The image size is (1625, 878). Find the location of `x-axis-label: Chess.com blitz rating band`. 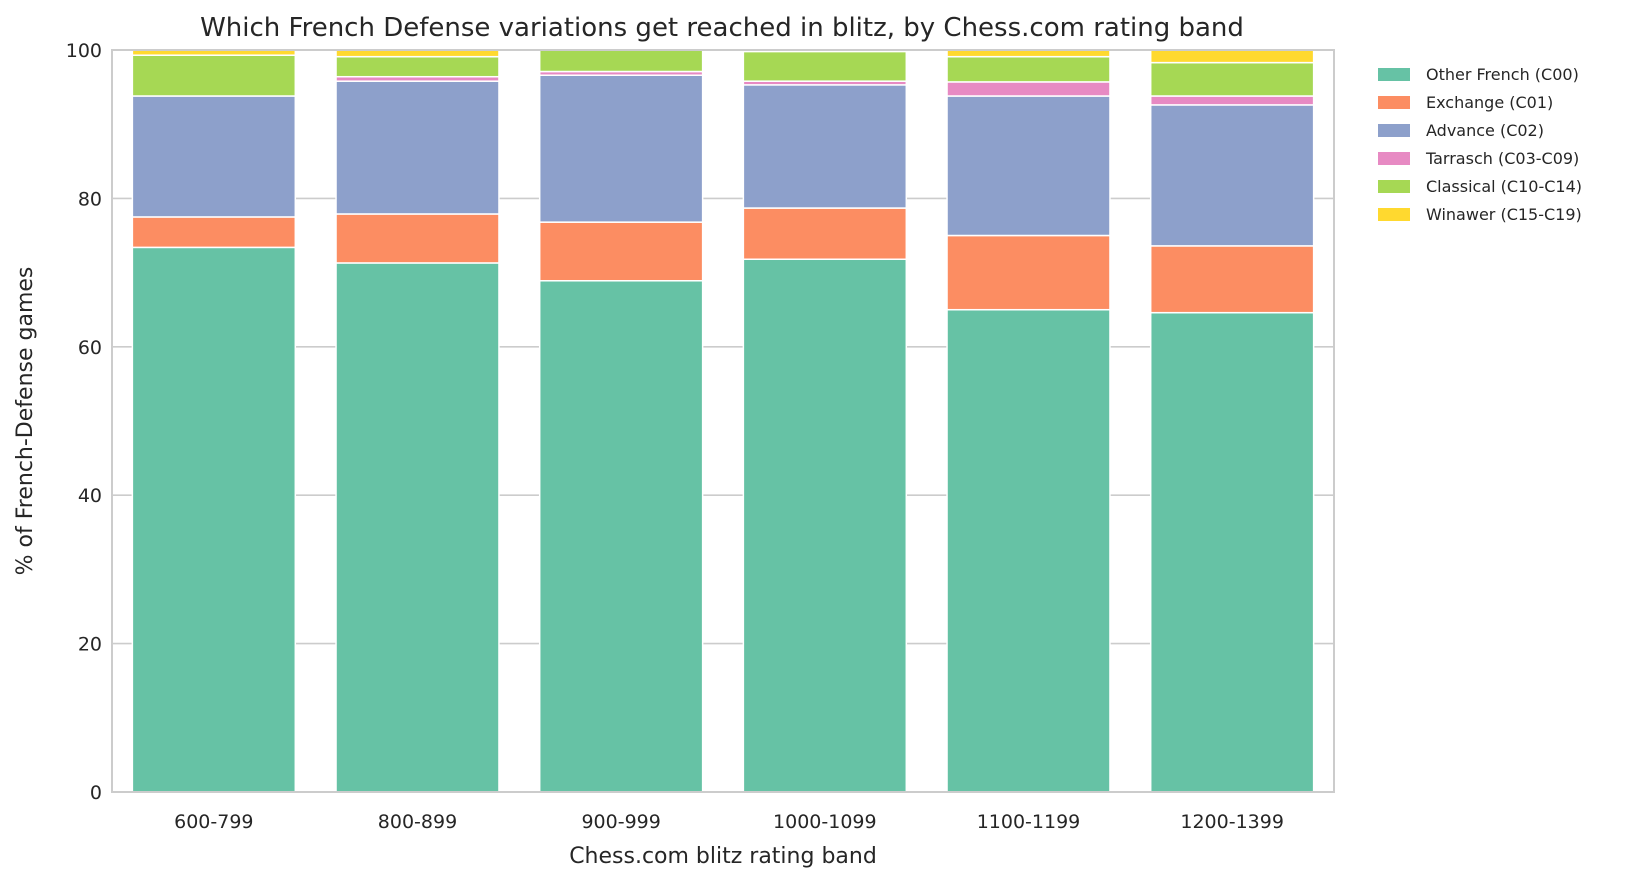

x-axis-label: Chess.com blitz rating band is located at coordinates (723, 856).